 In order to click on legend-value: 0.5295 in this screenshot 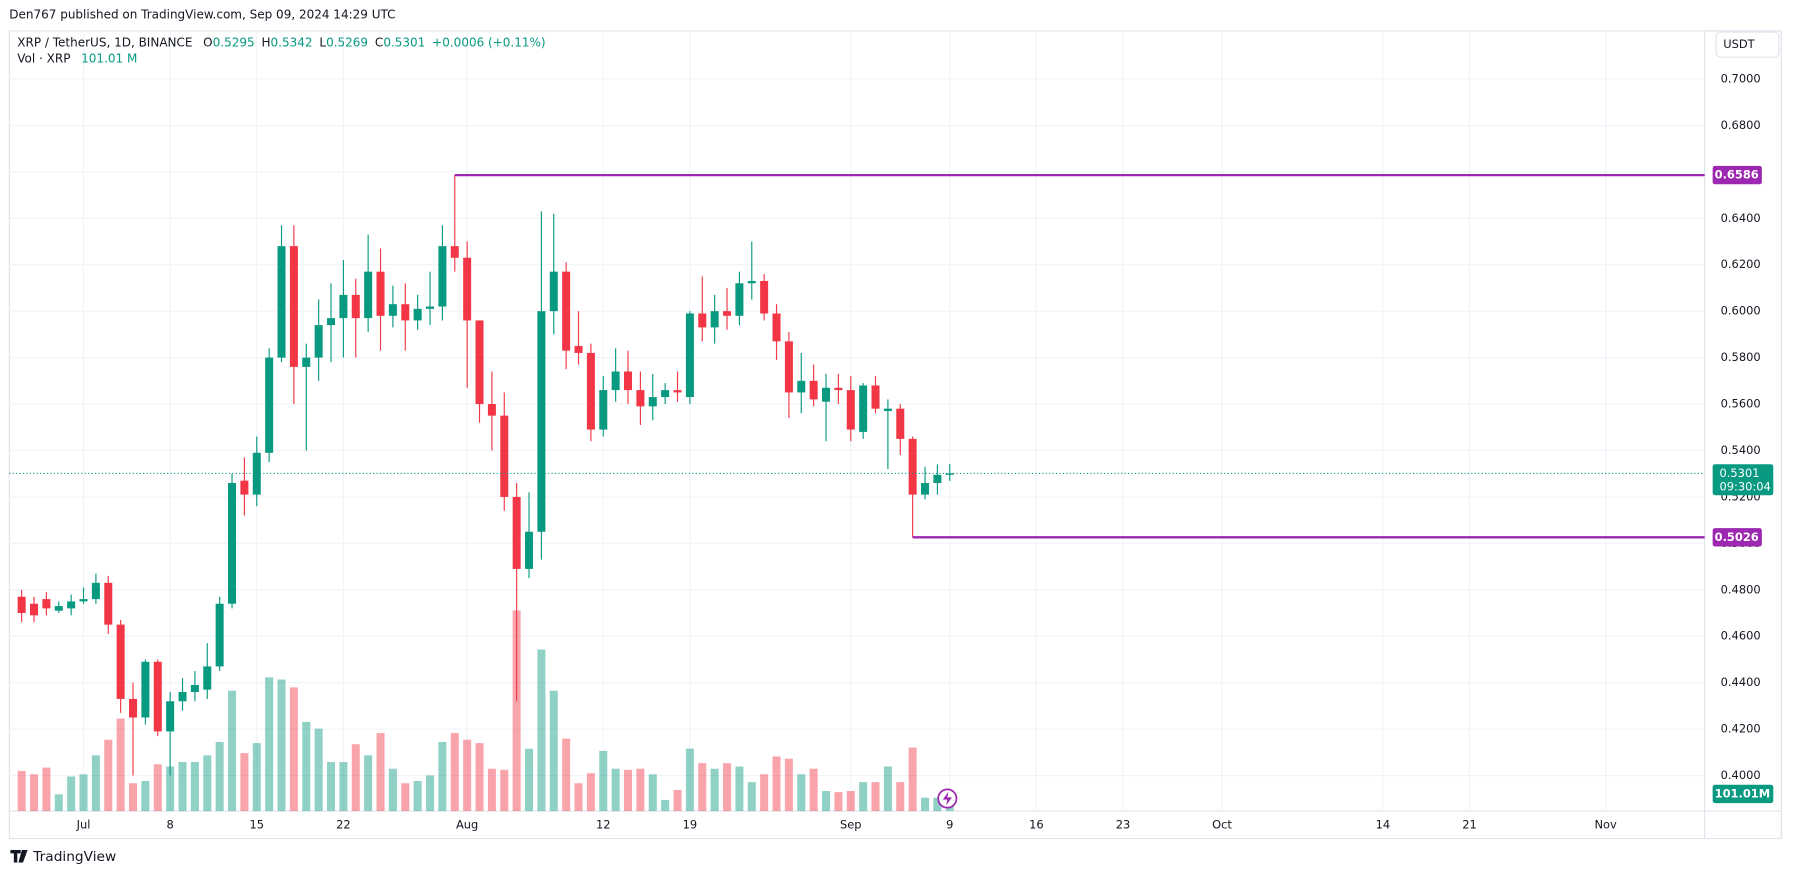, I will do `click(234, 42)`.